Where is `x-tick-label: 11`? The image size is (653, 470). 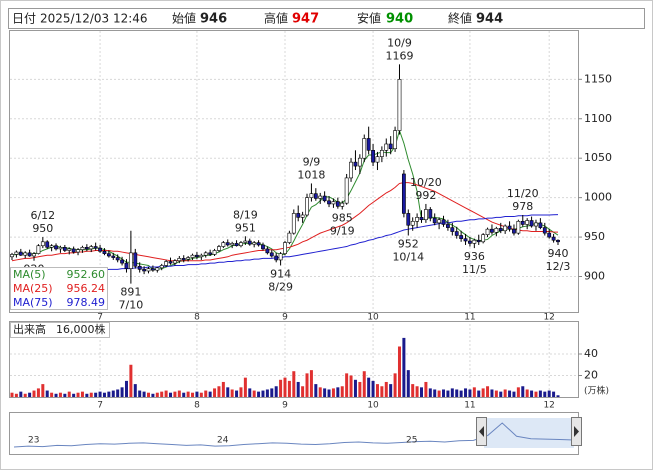
x-tick-label: 11 is located at coordinates (469, 318).